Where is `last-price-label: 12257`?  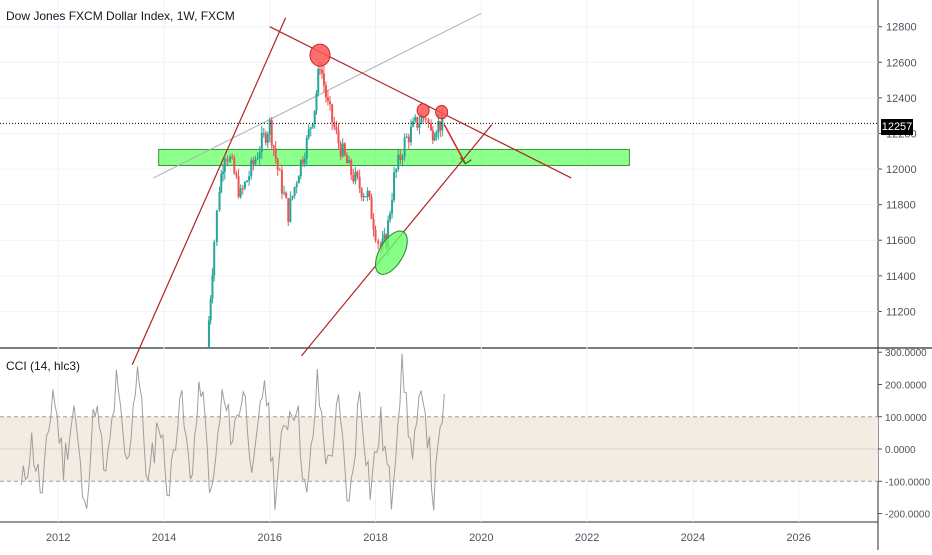
last-price-label: 12257 is located at coordinates (897, 127).